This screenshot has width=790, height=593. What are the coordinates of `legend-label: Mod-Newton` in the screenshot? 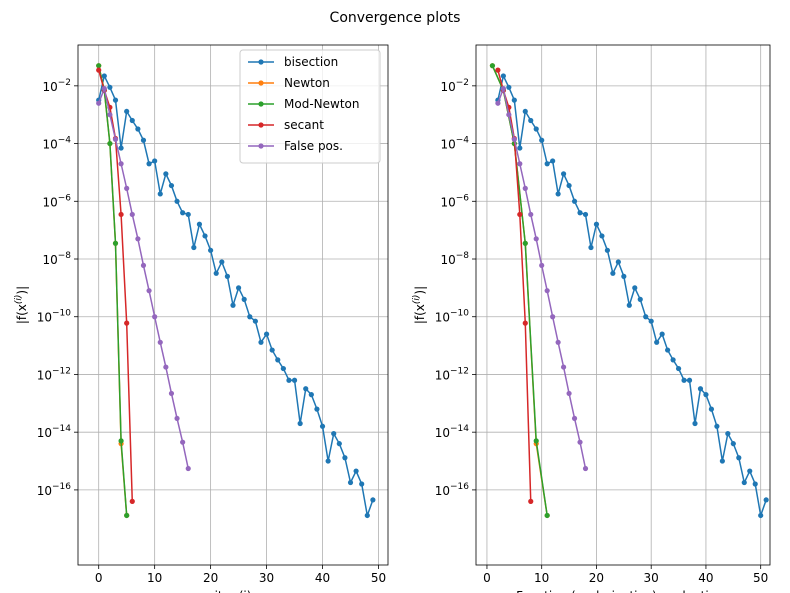 It's located at (321, 104).